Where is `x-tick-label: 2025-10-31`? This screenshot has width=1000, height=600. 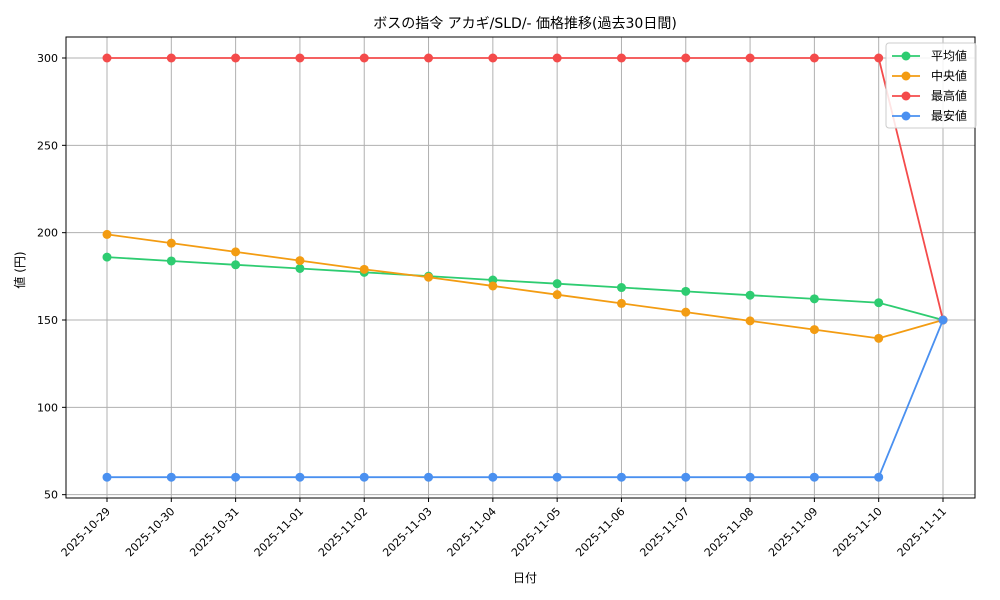
x-tick-label: 2025-10-31 is located at coordinates (214, 532).